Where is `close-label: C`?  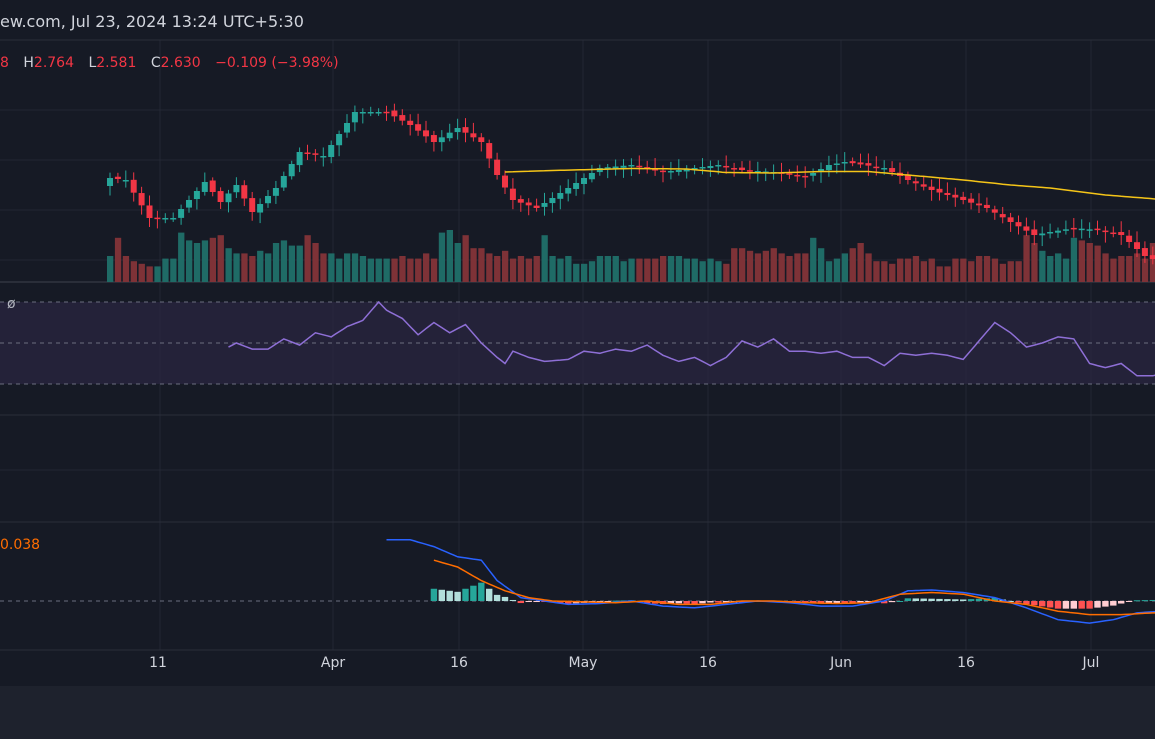 close-label: C is located at coordinates (155, 63).